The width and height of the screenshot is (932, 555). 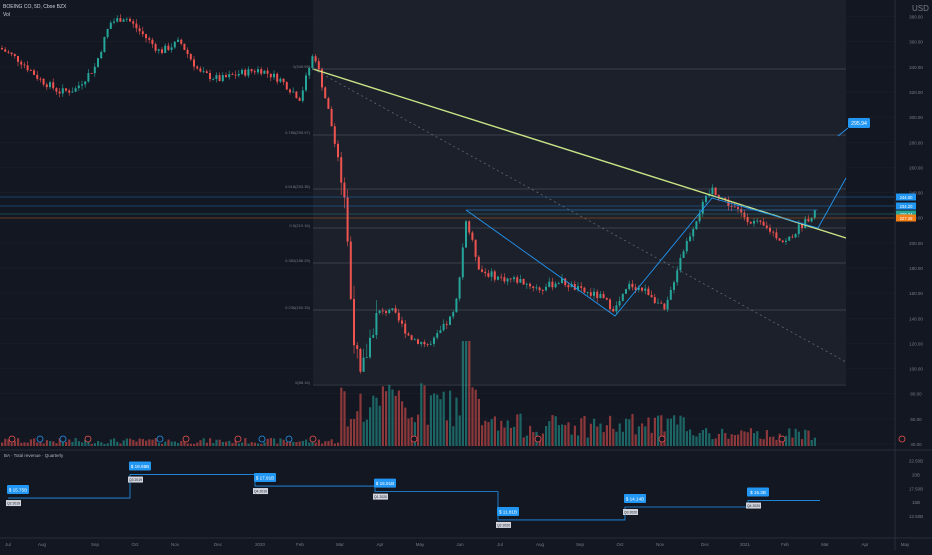 I want to click on revenue-step-line, so click(x=414, y=497).